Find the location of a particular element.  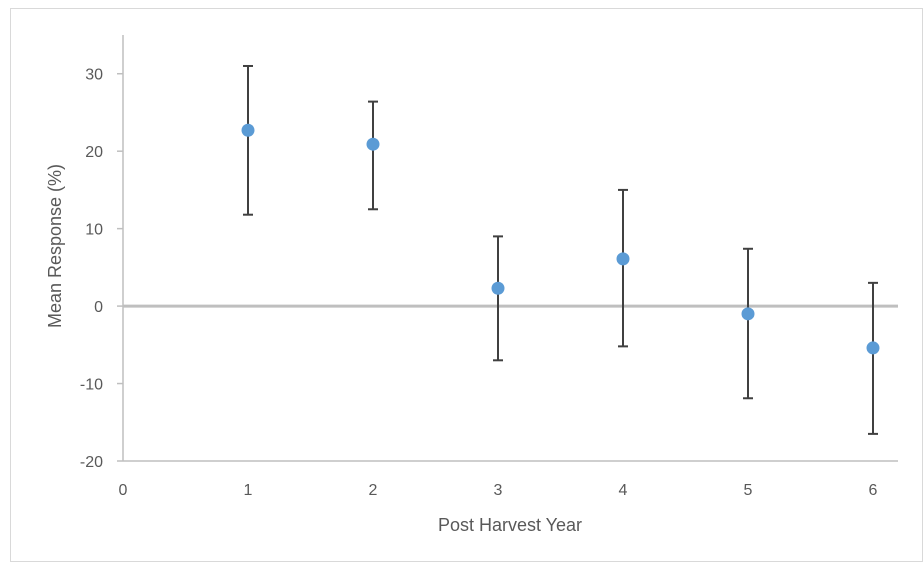

y-tick-label: 0 is located at coordinates (98, 307).